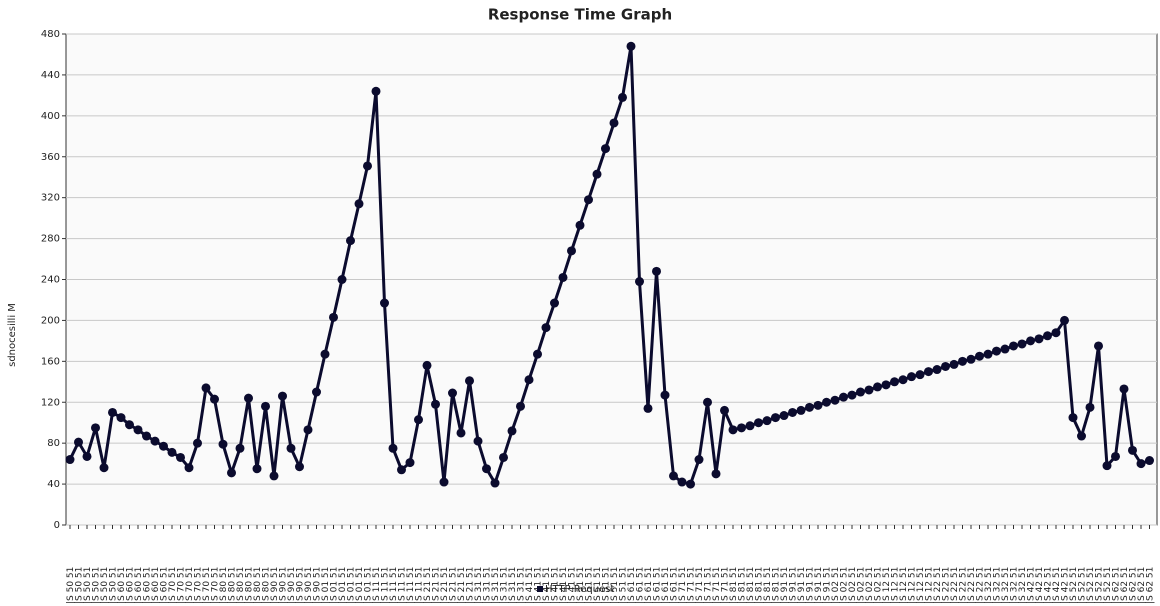 The width and height of the screenshot is (1160, 606). What do you see at coordinates (50, 320) in the screenshot?
I see `y-tick-label: 200` at bounding box center [50, 320].